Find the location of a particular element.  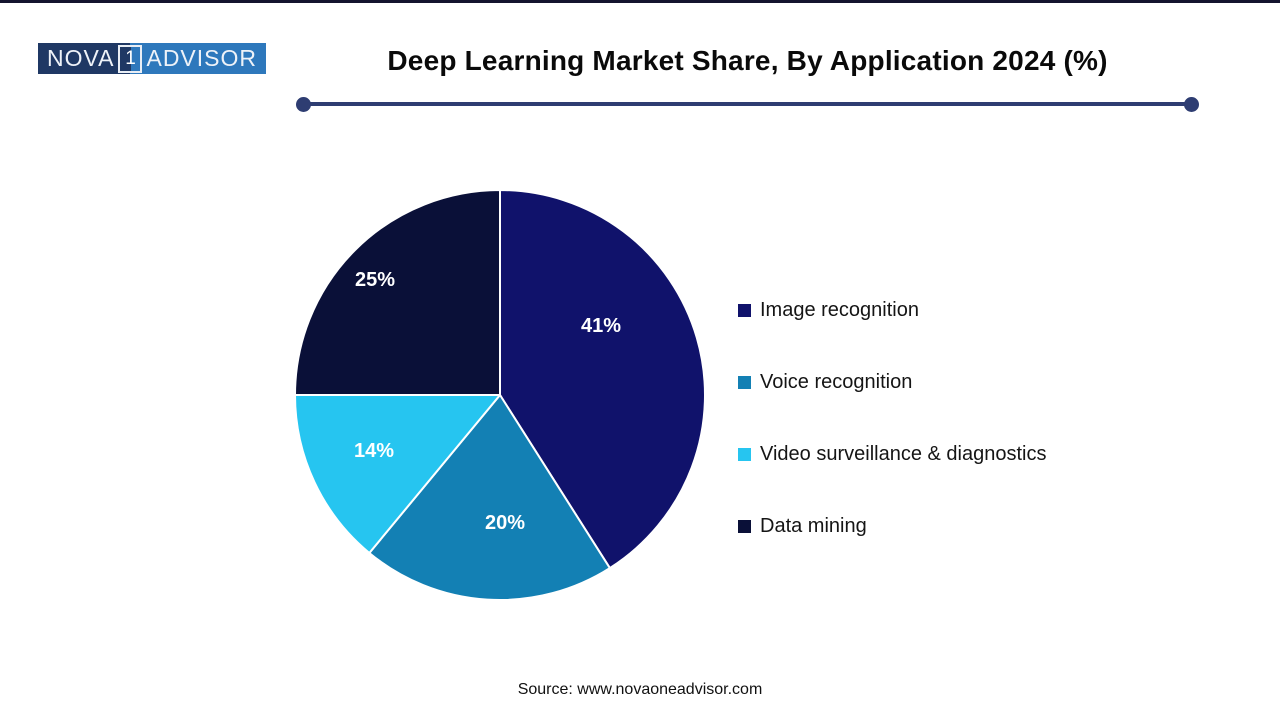

legend-item-voice-recognition: Voice recognition is located at coordinates (892, 382).